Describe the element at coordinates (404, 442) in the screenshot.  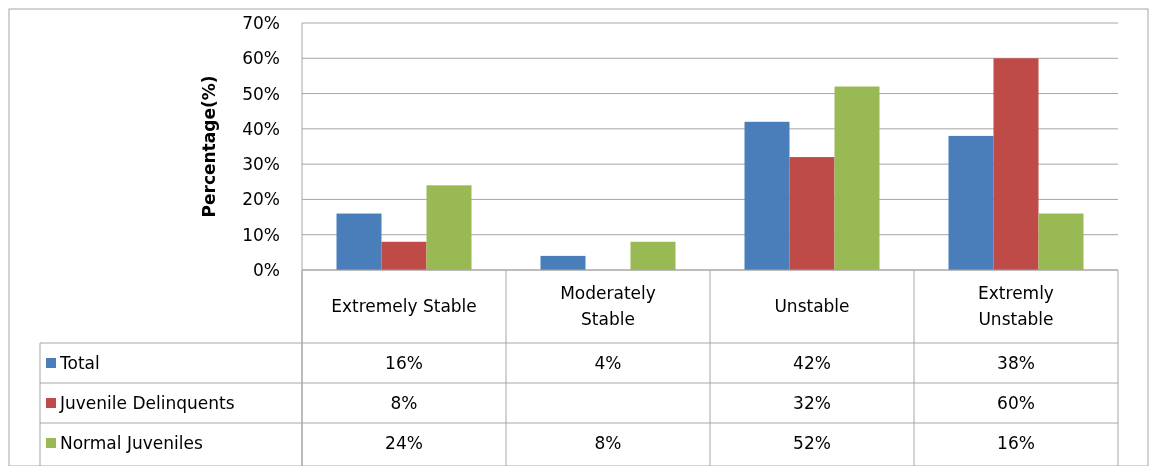
I see `data-label: 24%` at that location.